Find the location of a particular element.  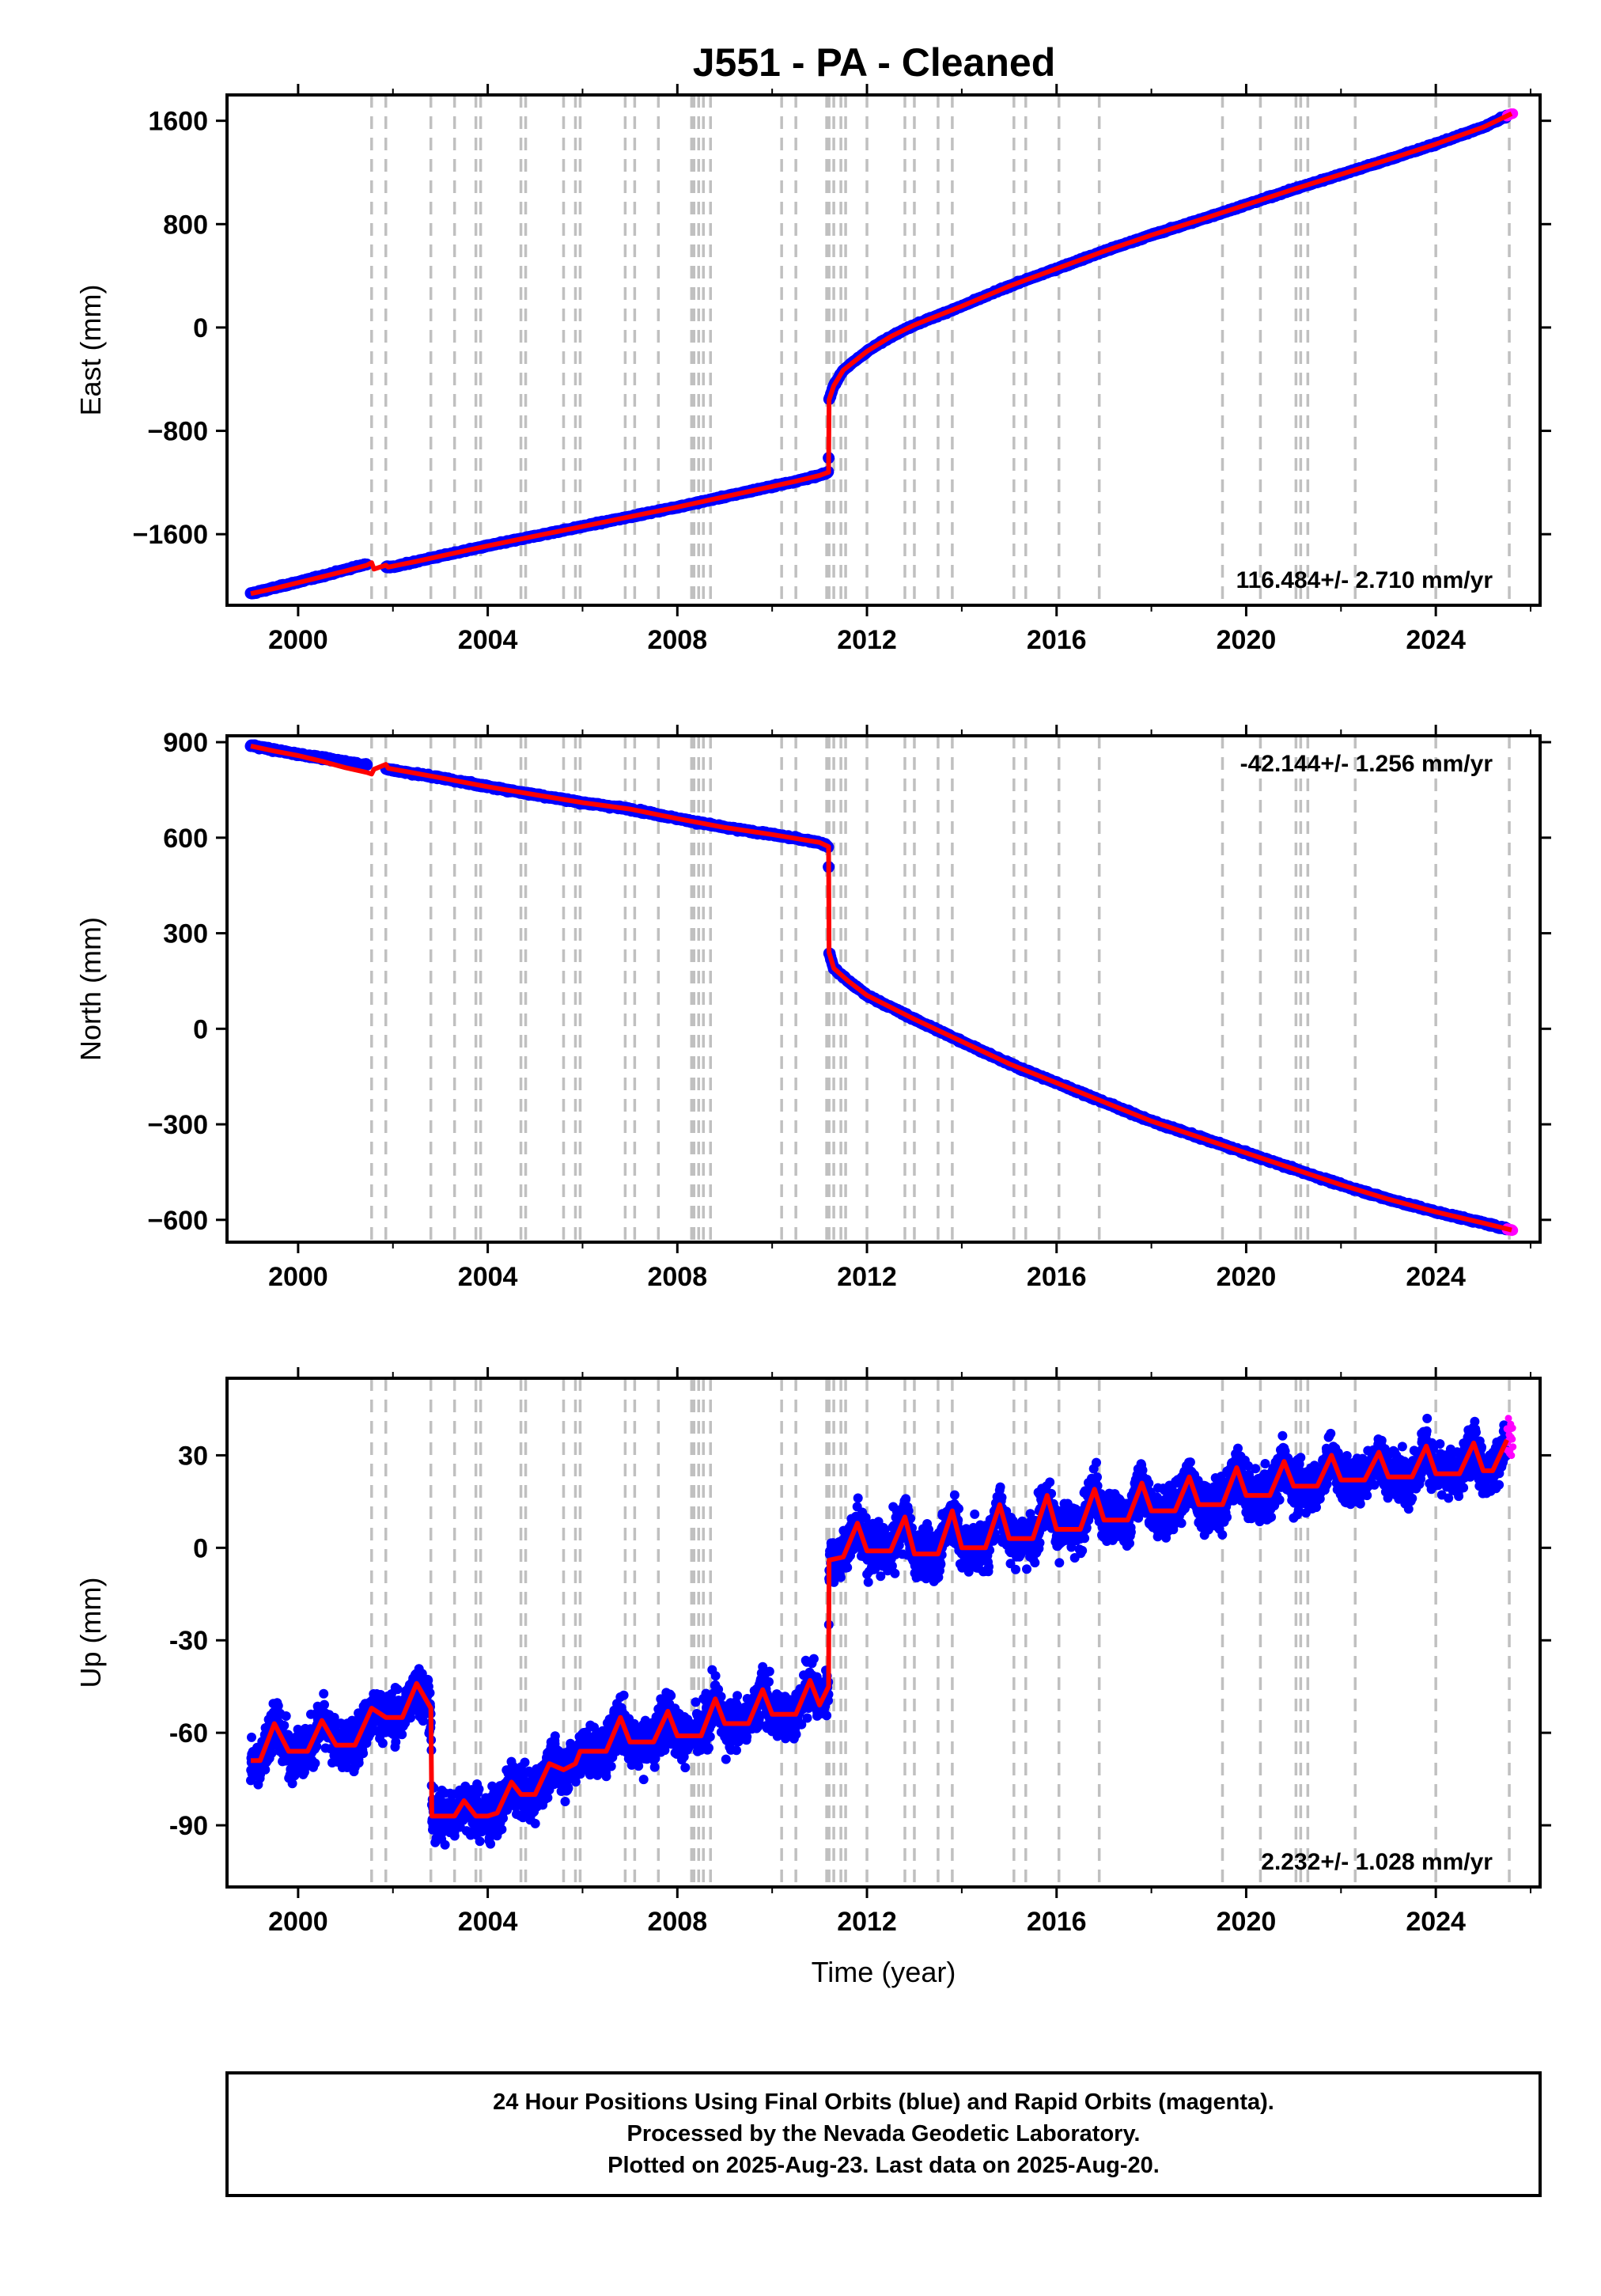

y-tick-label: 800 is located at coordinates (185, 225).